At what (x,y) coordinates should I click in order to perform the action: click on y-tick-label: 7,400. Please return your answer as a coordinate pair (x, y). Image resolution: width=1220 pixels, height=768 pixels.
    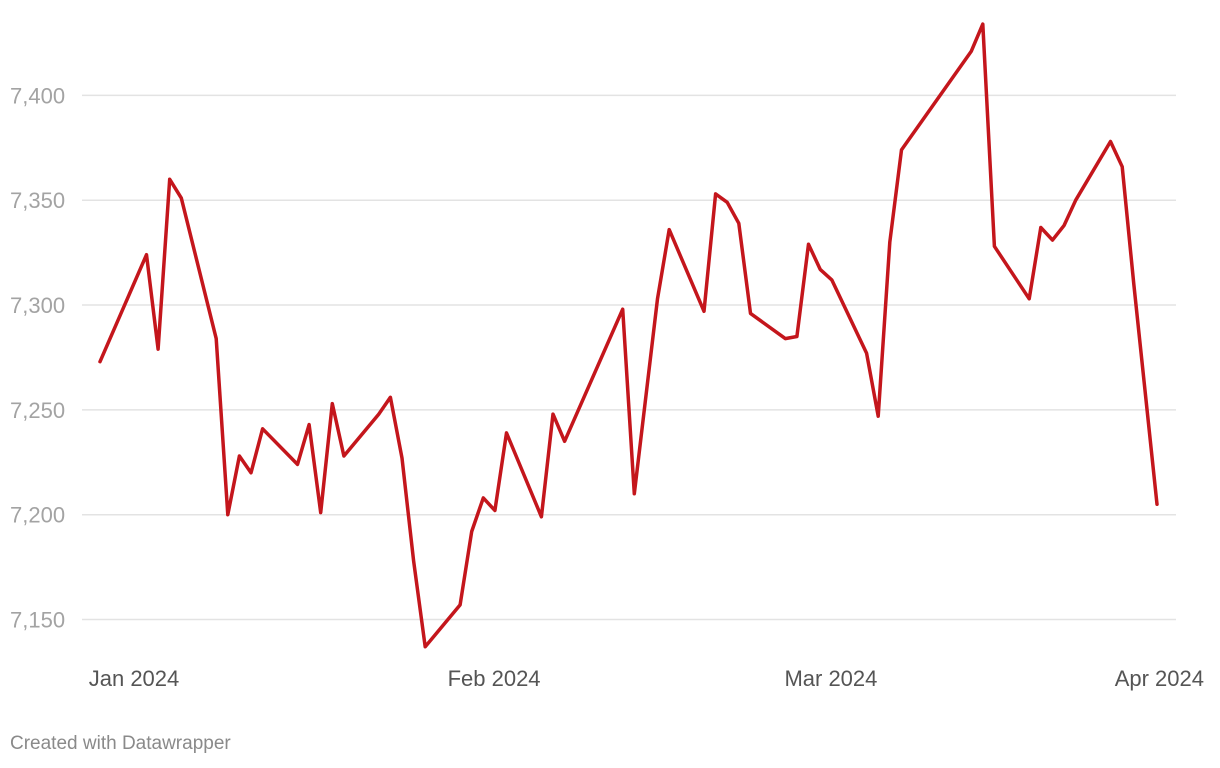
    Looking at the image, I should click on (37, 95).